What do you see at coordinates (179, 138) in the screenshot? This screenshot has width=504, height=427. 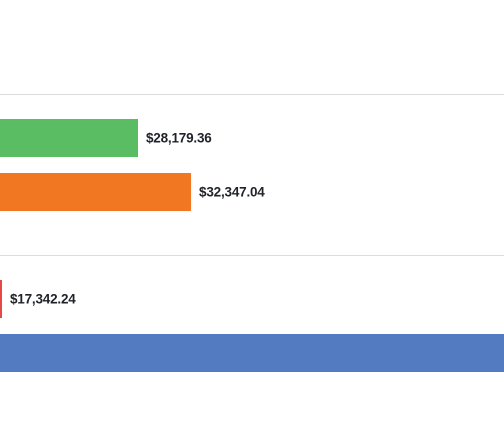 I see `bar-value-label: $28,179.36` at bounding box center [179, 138].